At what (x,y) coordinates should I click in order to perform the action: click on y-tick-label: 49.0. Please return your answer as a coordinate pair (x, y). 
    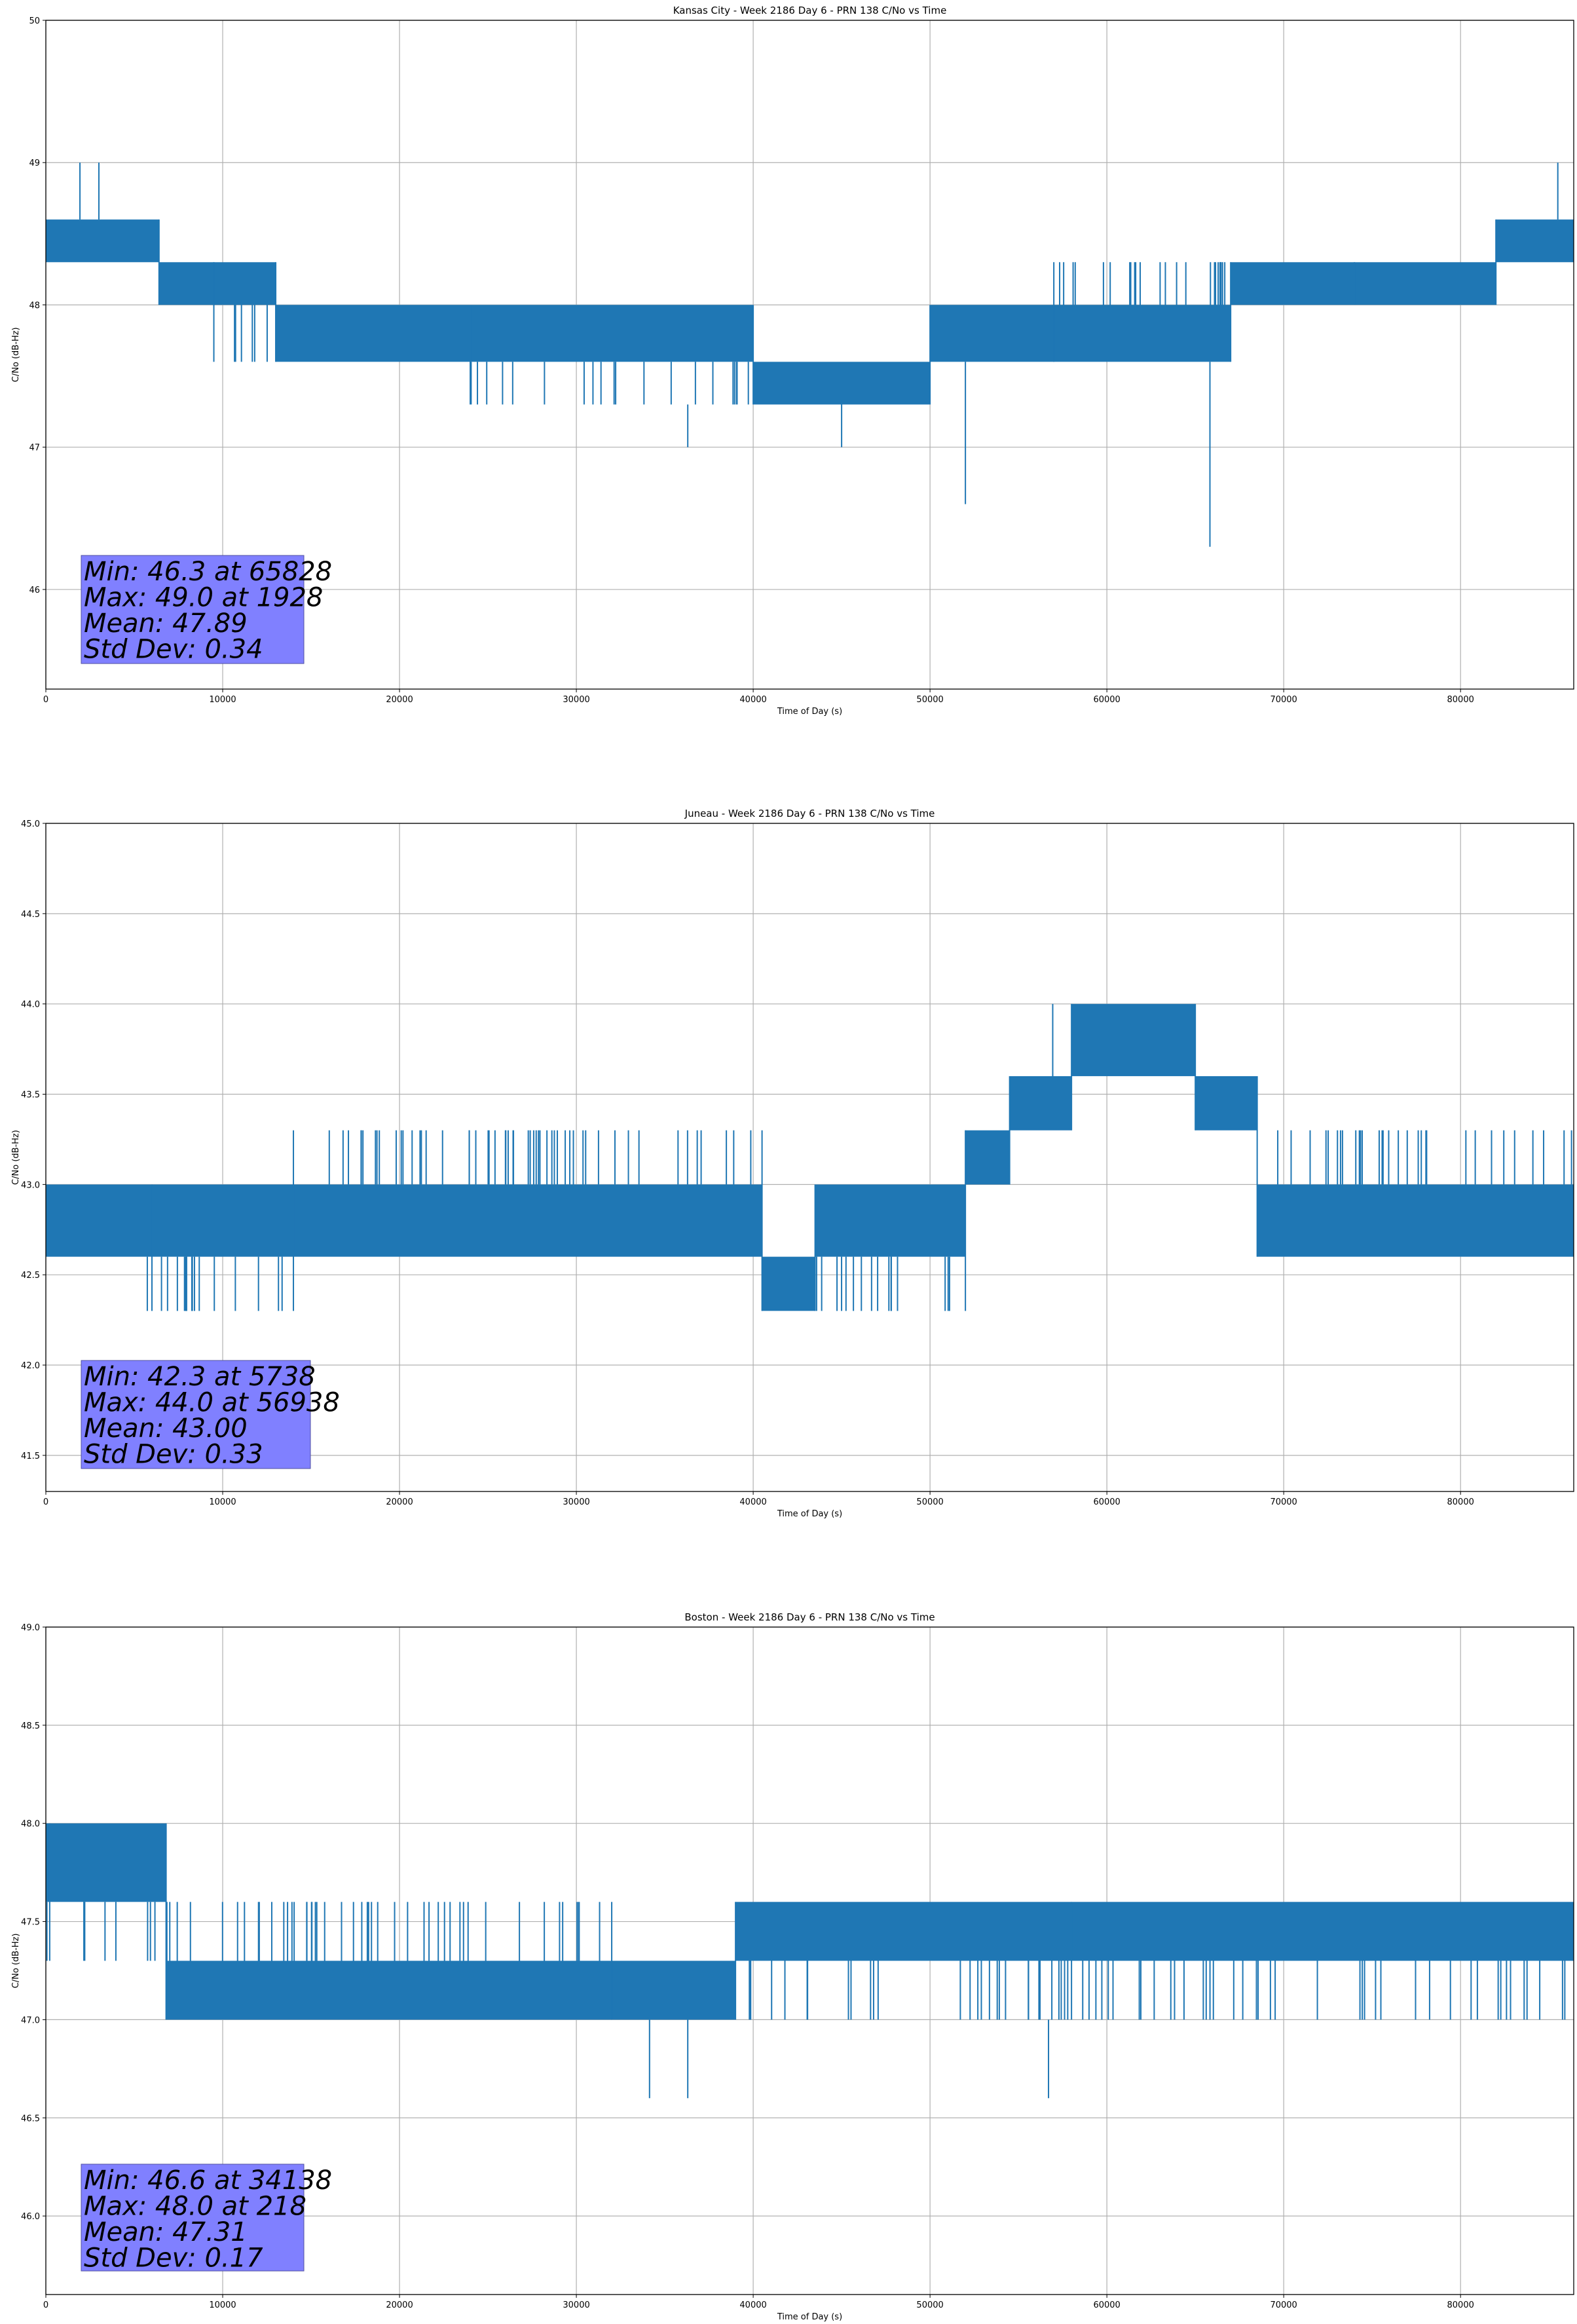
    Looking at the image, I should click on (30, 1628).